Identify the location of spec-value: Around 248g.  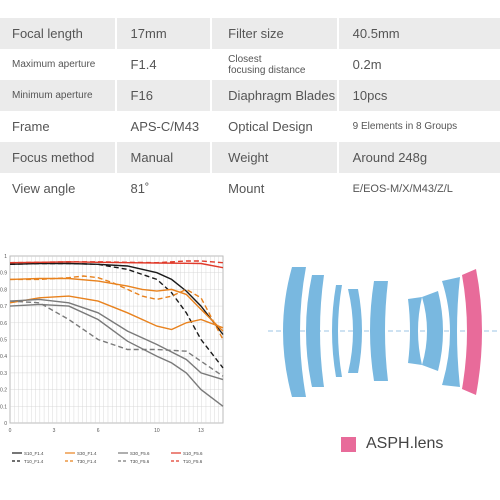
(419, 157).